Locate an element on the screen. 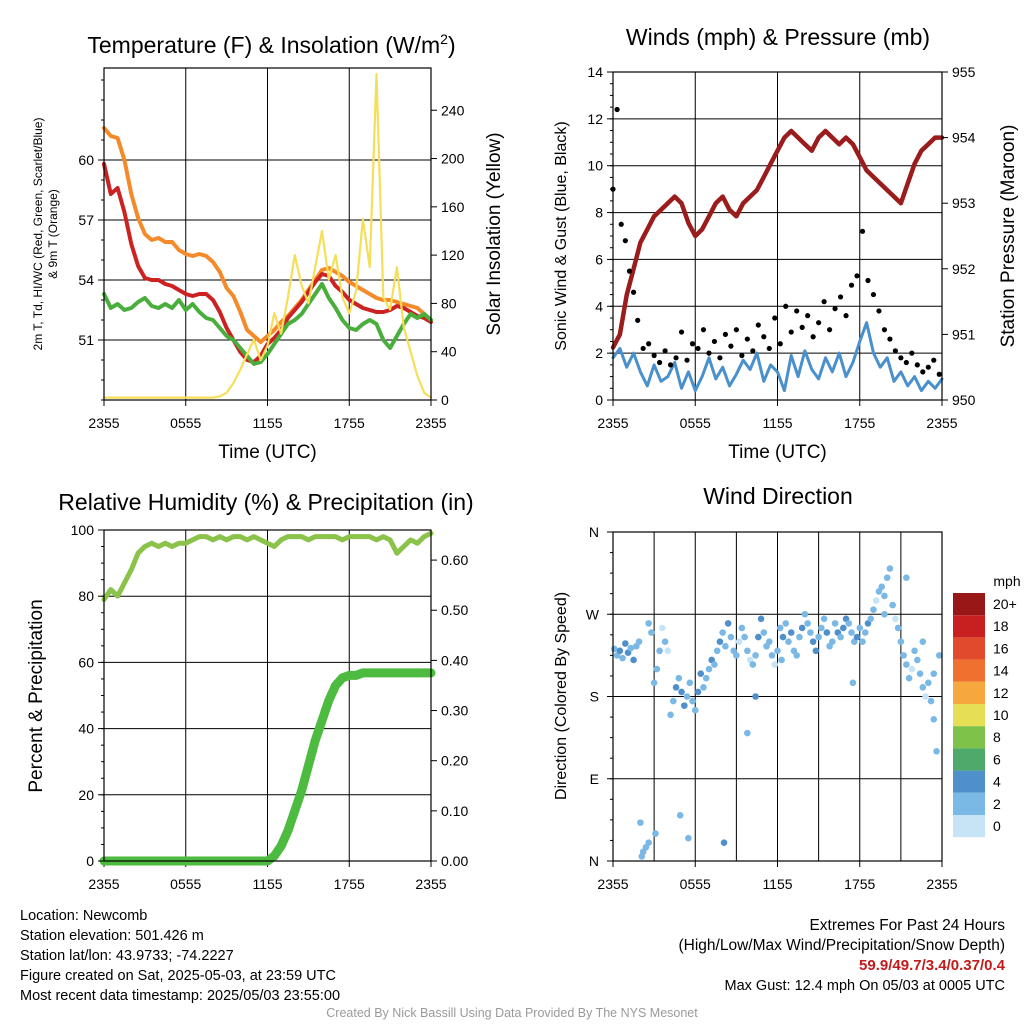 The height and width of the screenshot is (1024, 1024). y-tick-label: 51 is located at coordinates (86, 340).